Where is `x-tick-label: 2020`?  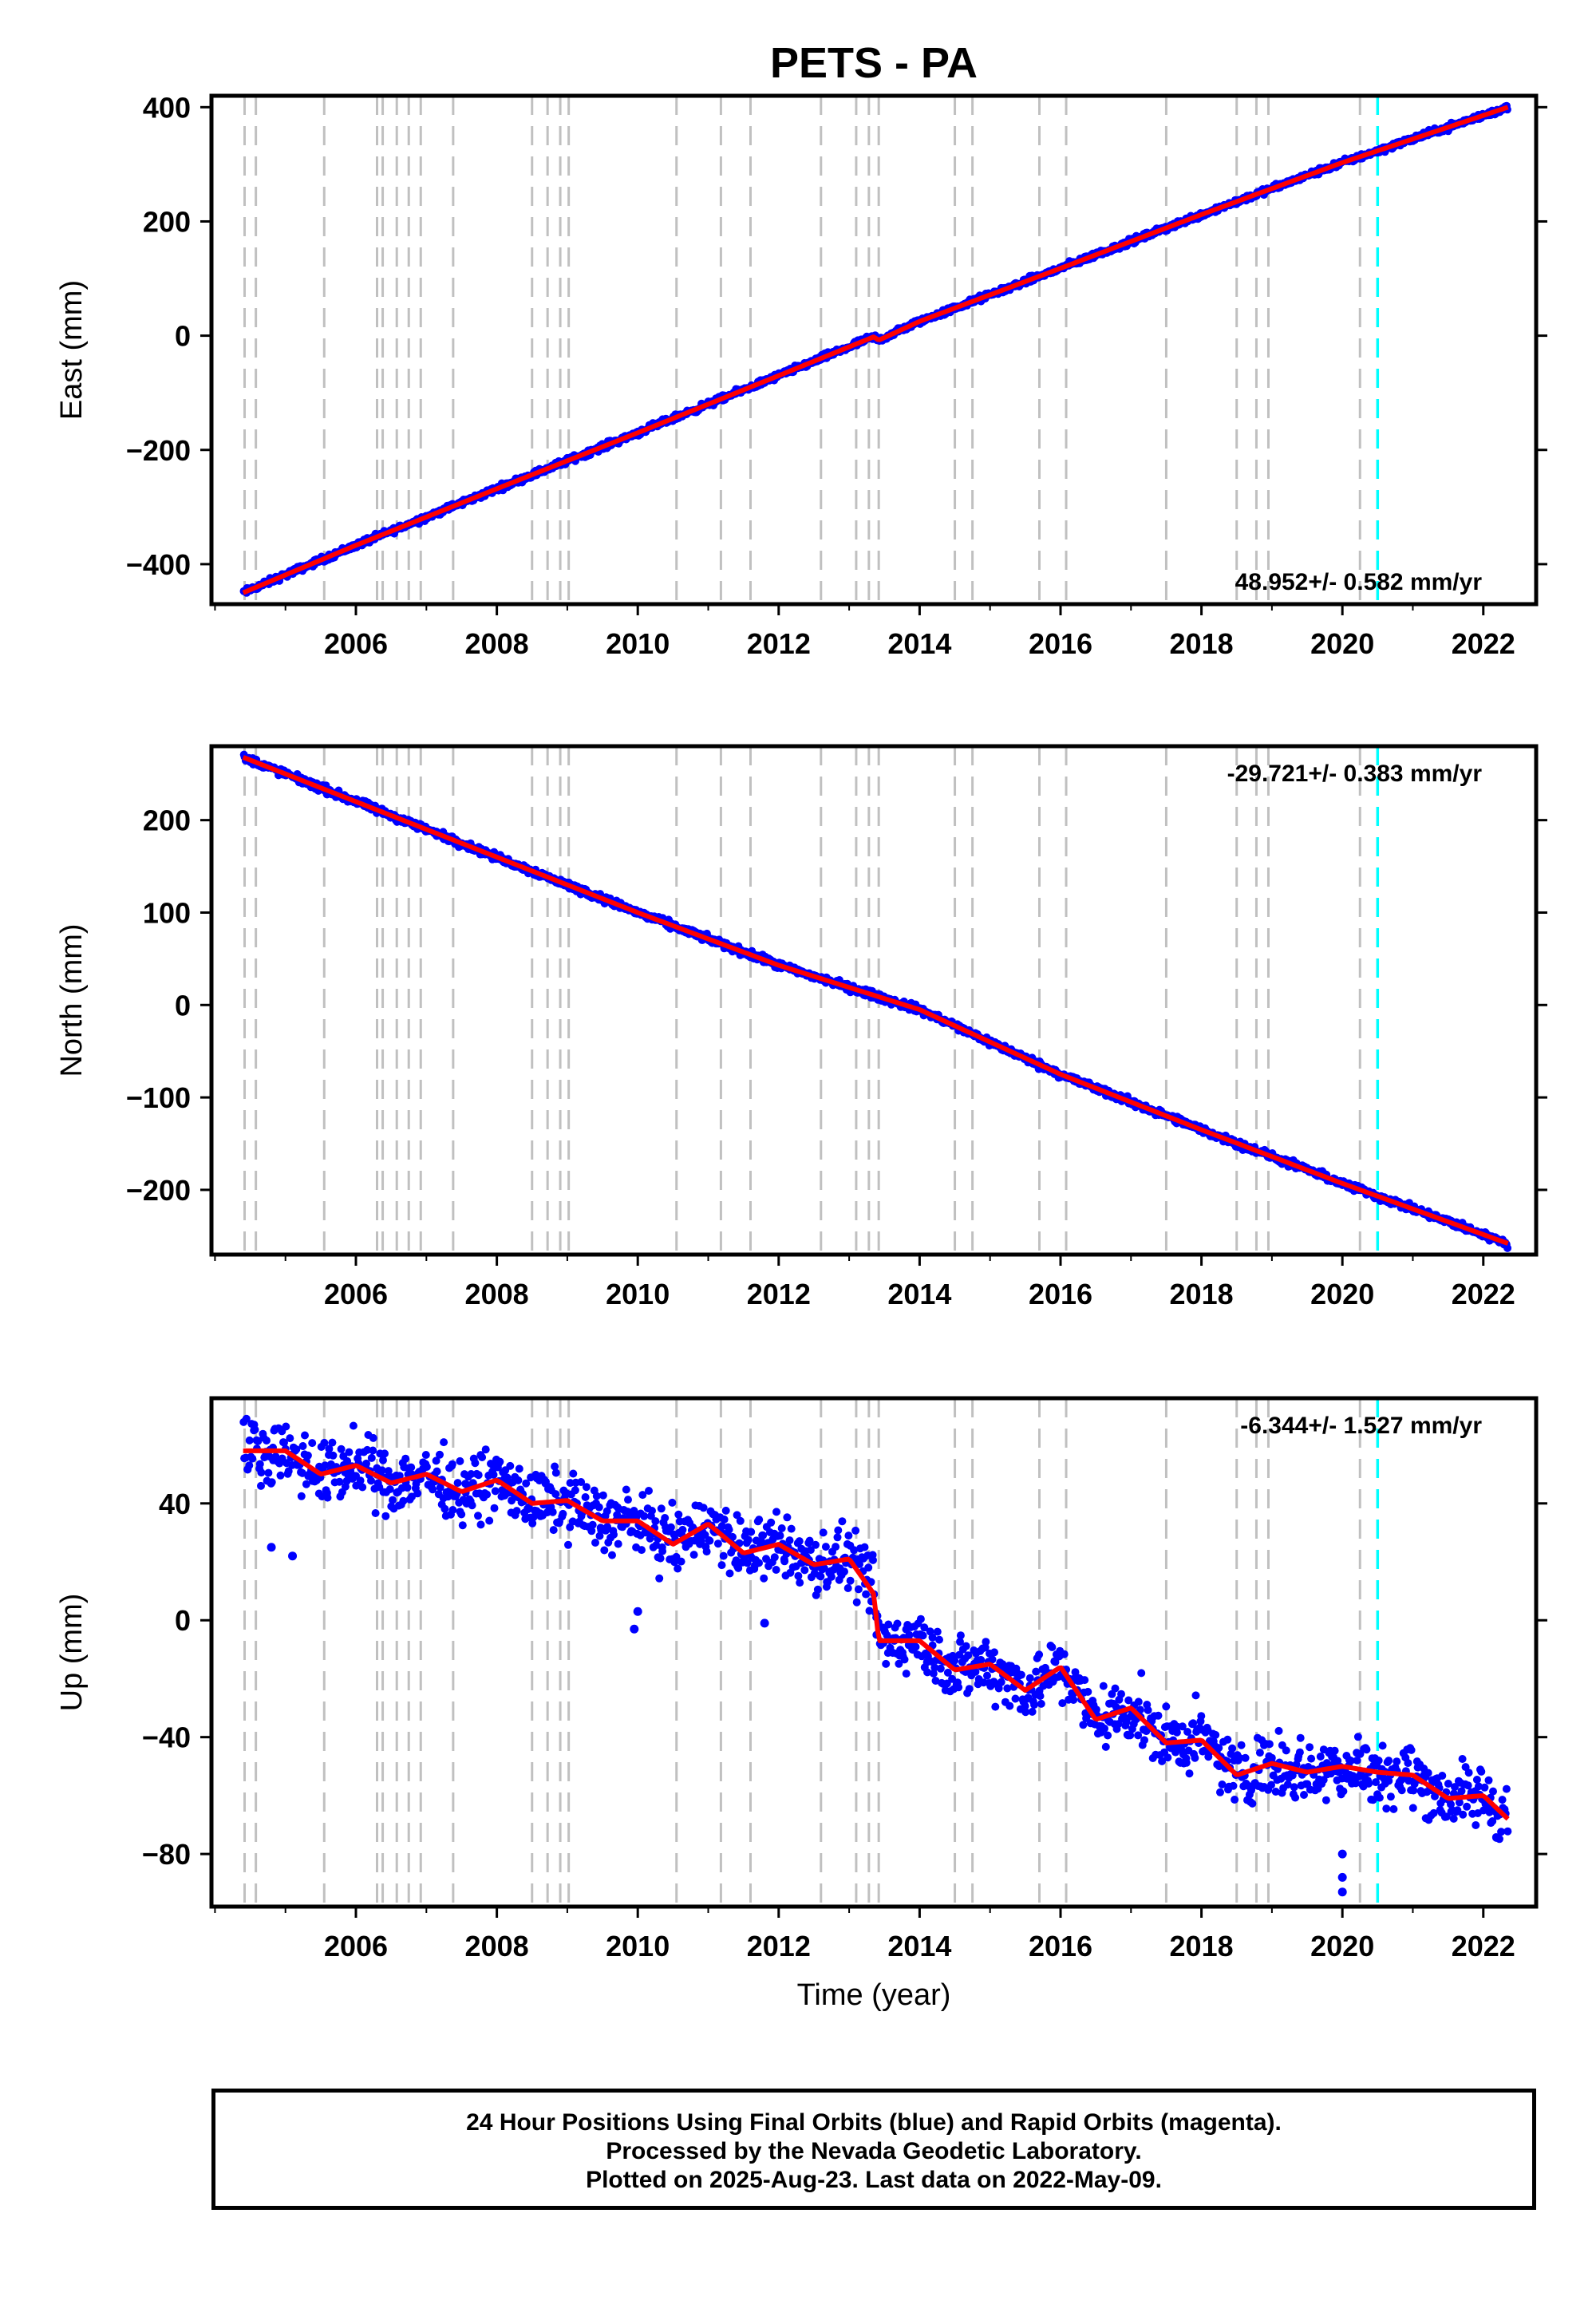
x-tick-label: 2020 is located at coordinates (1342, 643).